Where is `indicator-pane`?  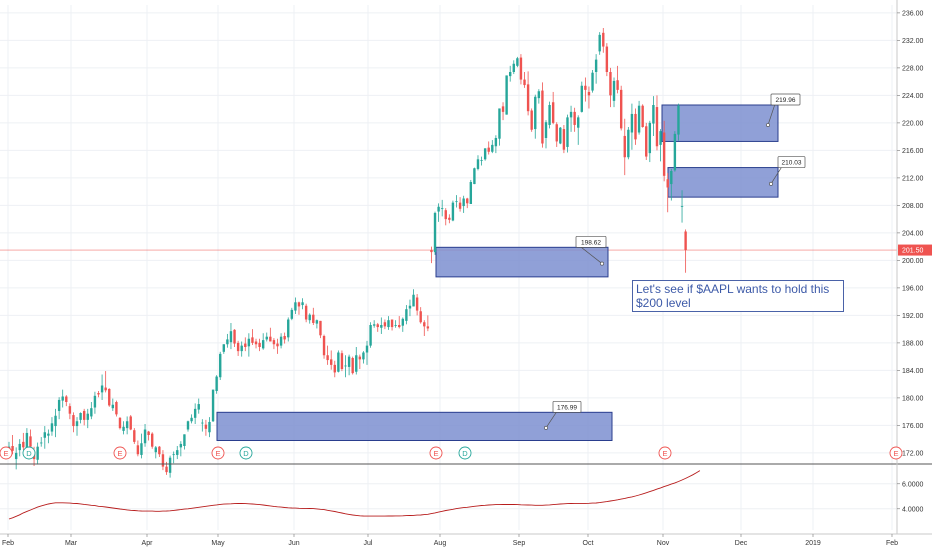
indicator-pane is located at coordinates (466, 491).